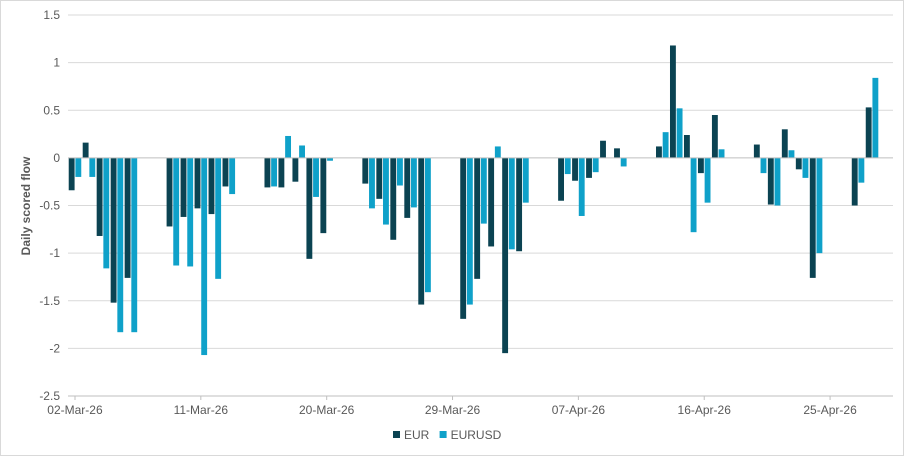  What do you see at coordinates (201, 410) in the screenshot?
I see `x-tick-label: 11-Mar-26` at bounding box center [201, 410].